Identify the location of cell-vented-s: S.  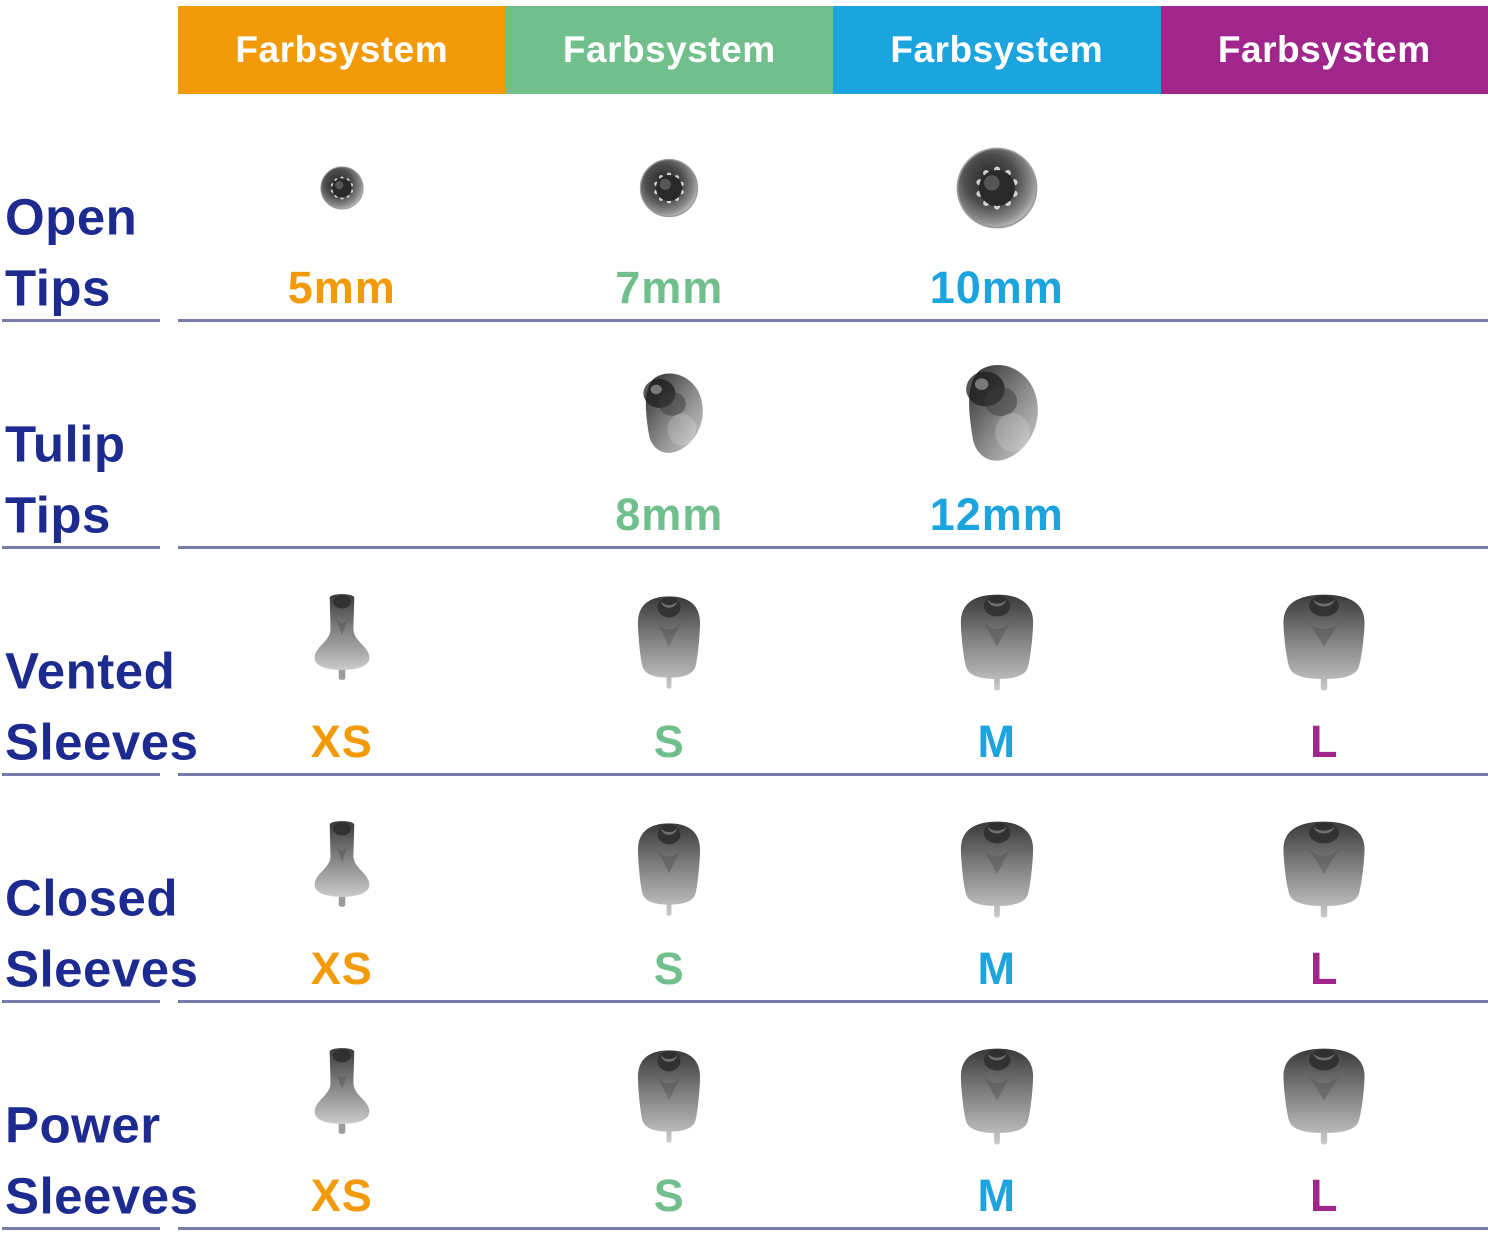
(670, 662).